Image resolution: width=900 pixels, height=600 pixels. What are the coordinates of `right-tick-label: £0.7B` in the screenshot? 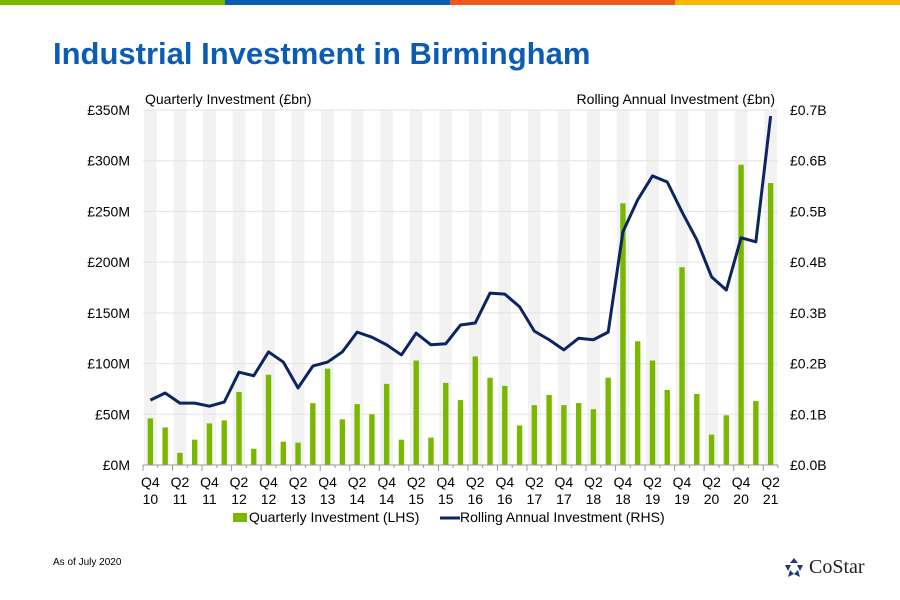 It's located at (808, 110).